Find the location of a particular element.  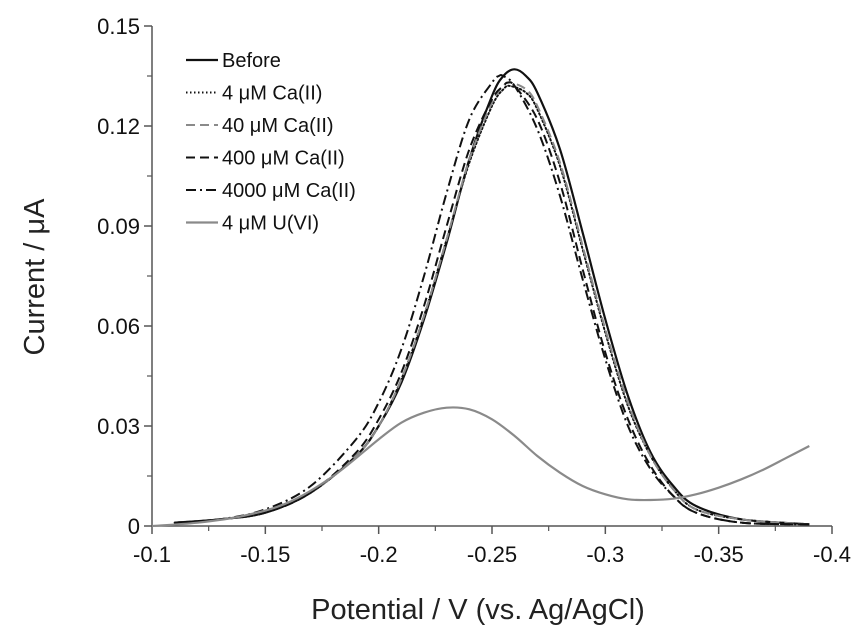

legend-label-5: 4000 μM Ca(II) is located at coordinates (289, 191).